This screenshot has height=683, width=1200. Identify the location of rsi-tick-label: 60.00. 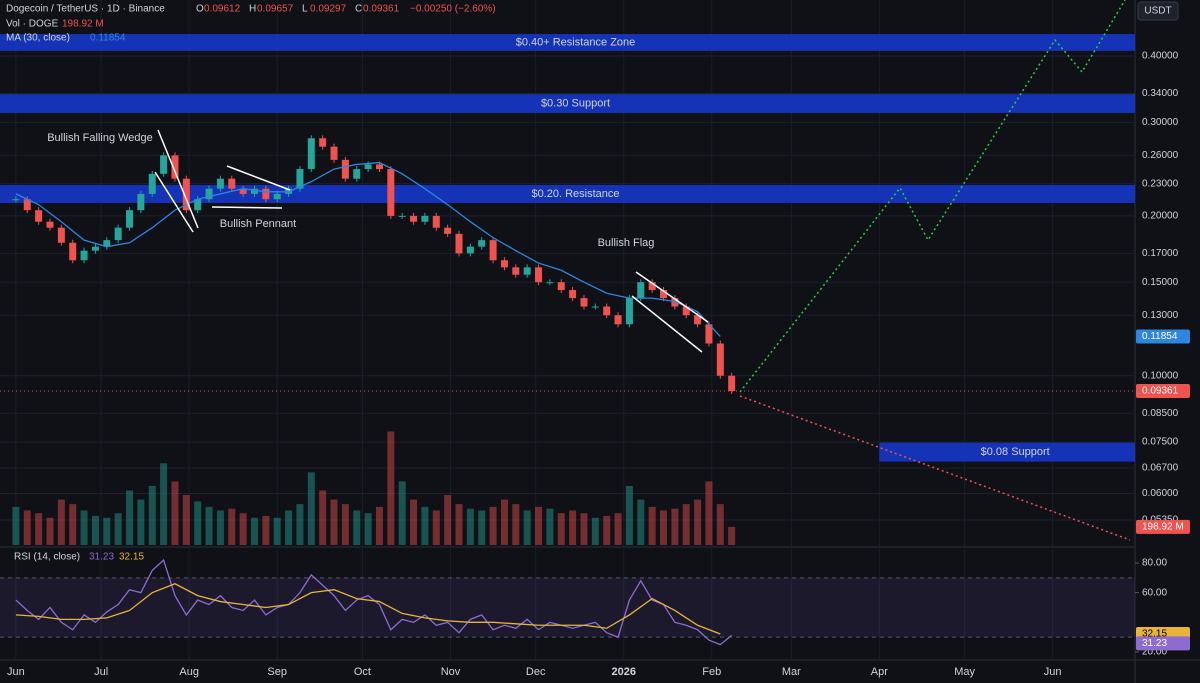
(1154, 592).